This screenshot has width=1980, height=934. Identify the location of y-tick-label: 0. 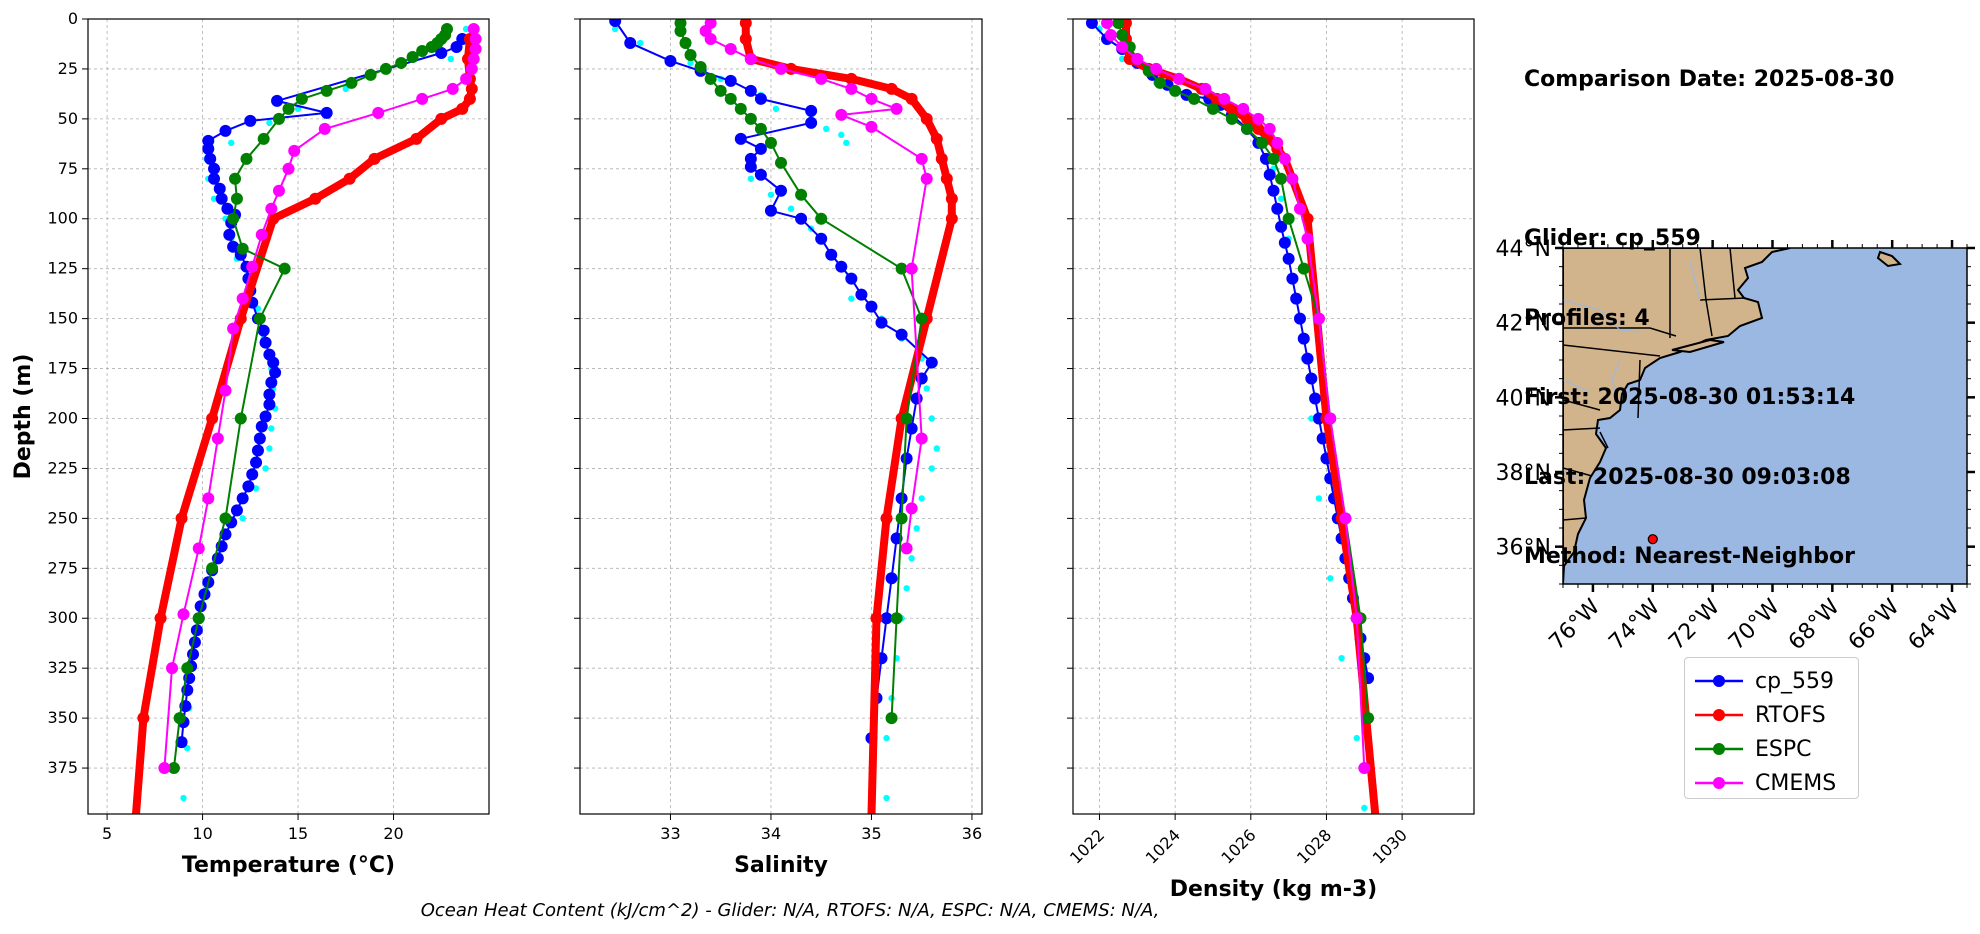
(73, 18).